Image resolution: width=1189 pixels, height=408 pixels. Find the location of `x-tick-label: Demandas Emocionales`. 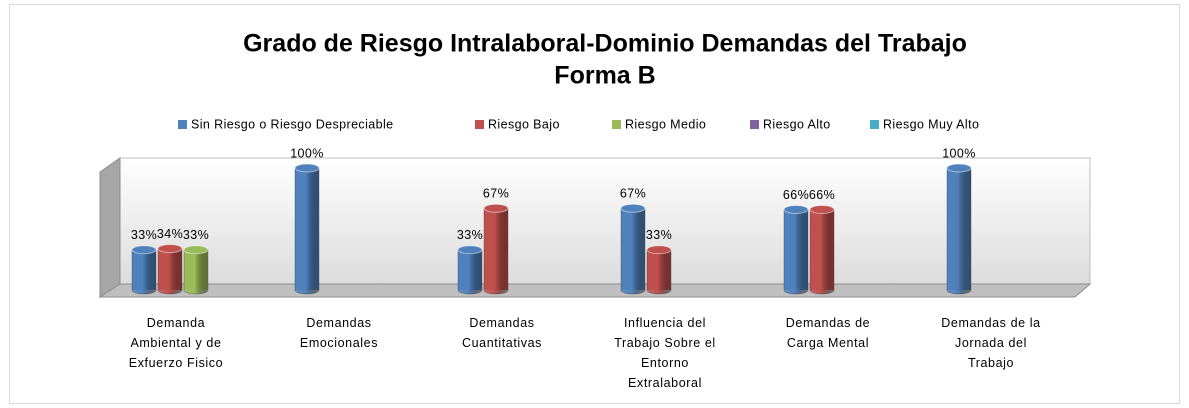

x-tick-label: Demandas Emocionales is located at coordinates (339, 333).